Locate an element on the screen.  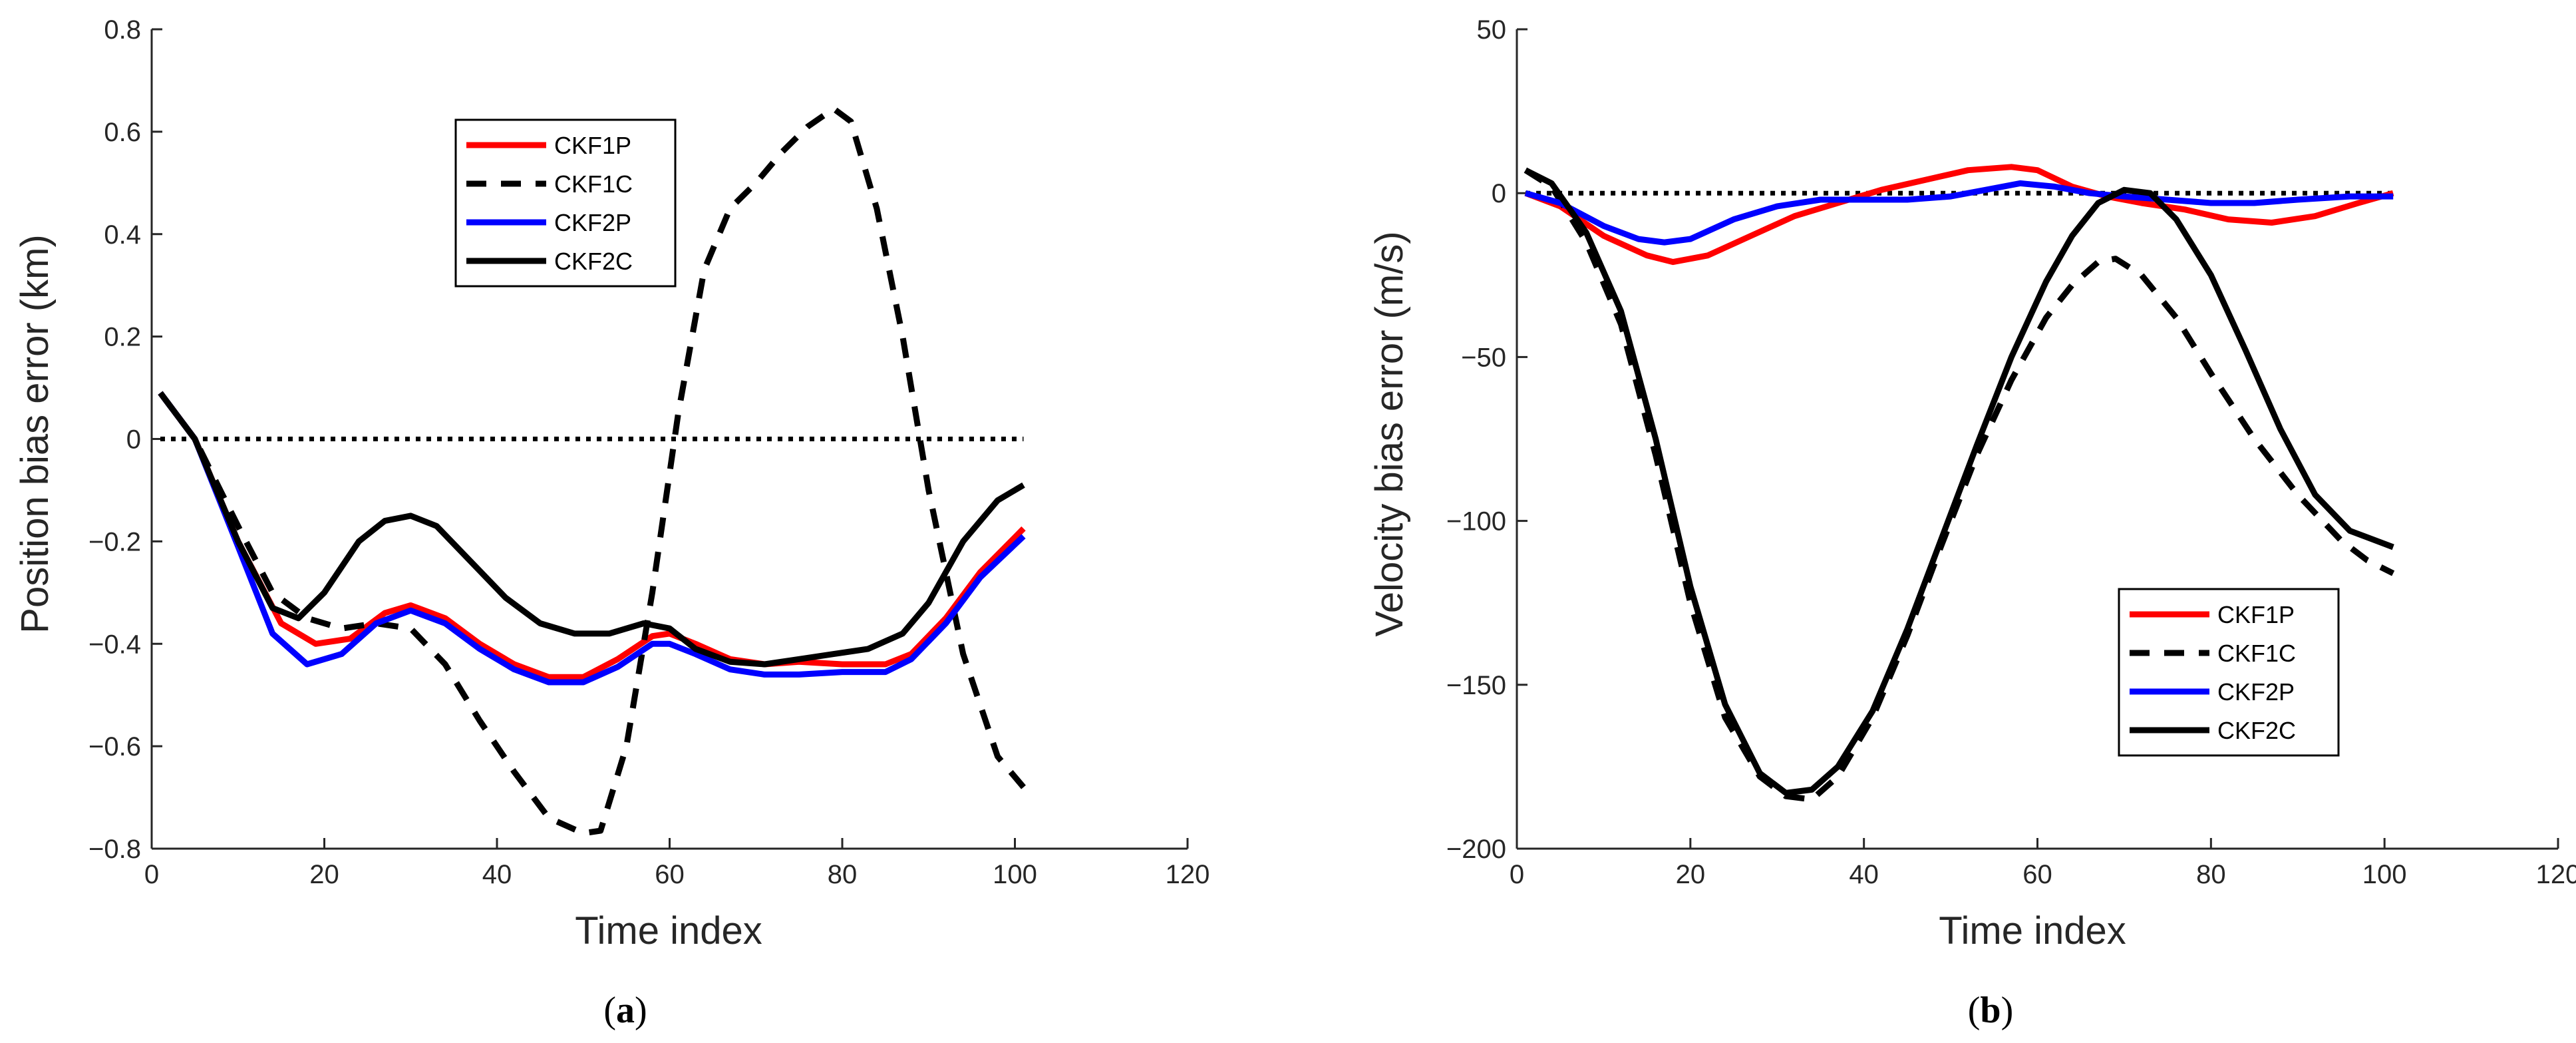
x-tick-label-b: 20 is located at coordinates (1691, 874).